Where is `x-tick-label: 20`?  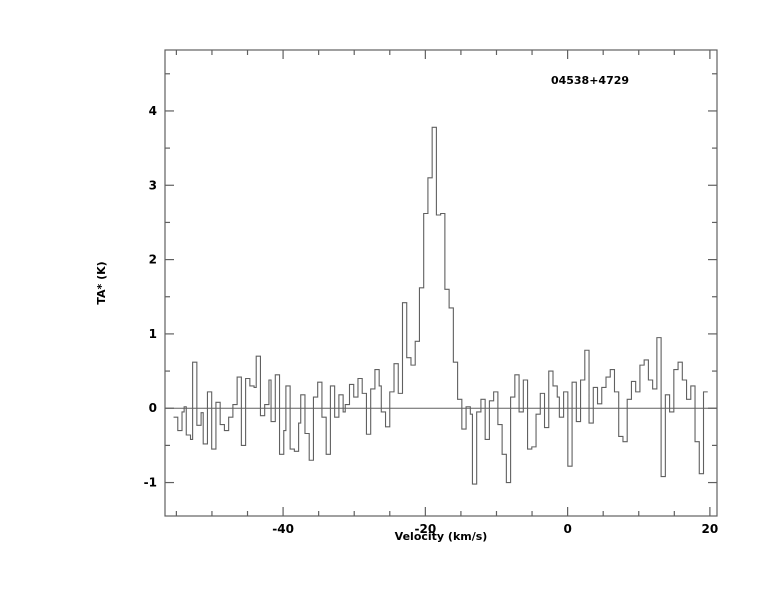
x-tick-label: 20 is located at coordinates (710, 529).